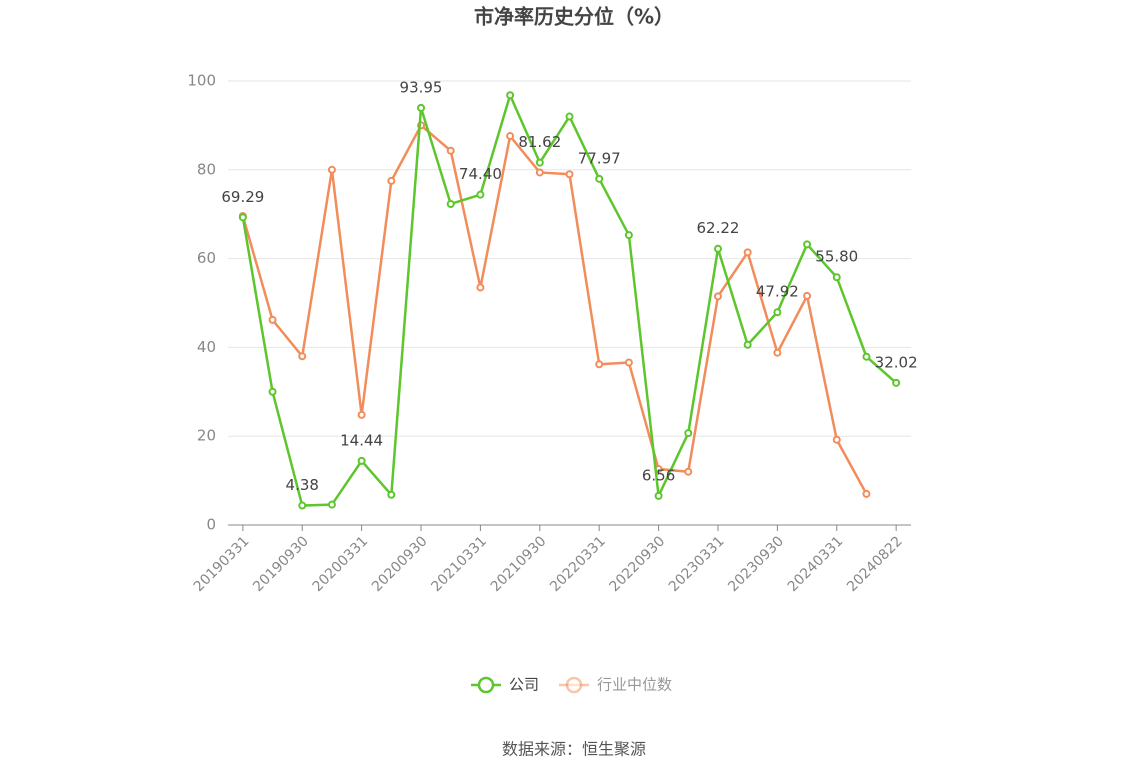 This screenshot has height=776, width=1148. What do you see at coordinates (361, 440) in the screenshot?
I see `data-label: 14.44` at bounding box center [361, 440].